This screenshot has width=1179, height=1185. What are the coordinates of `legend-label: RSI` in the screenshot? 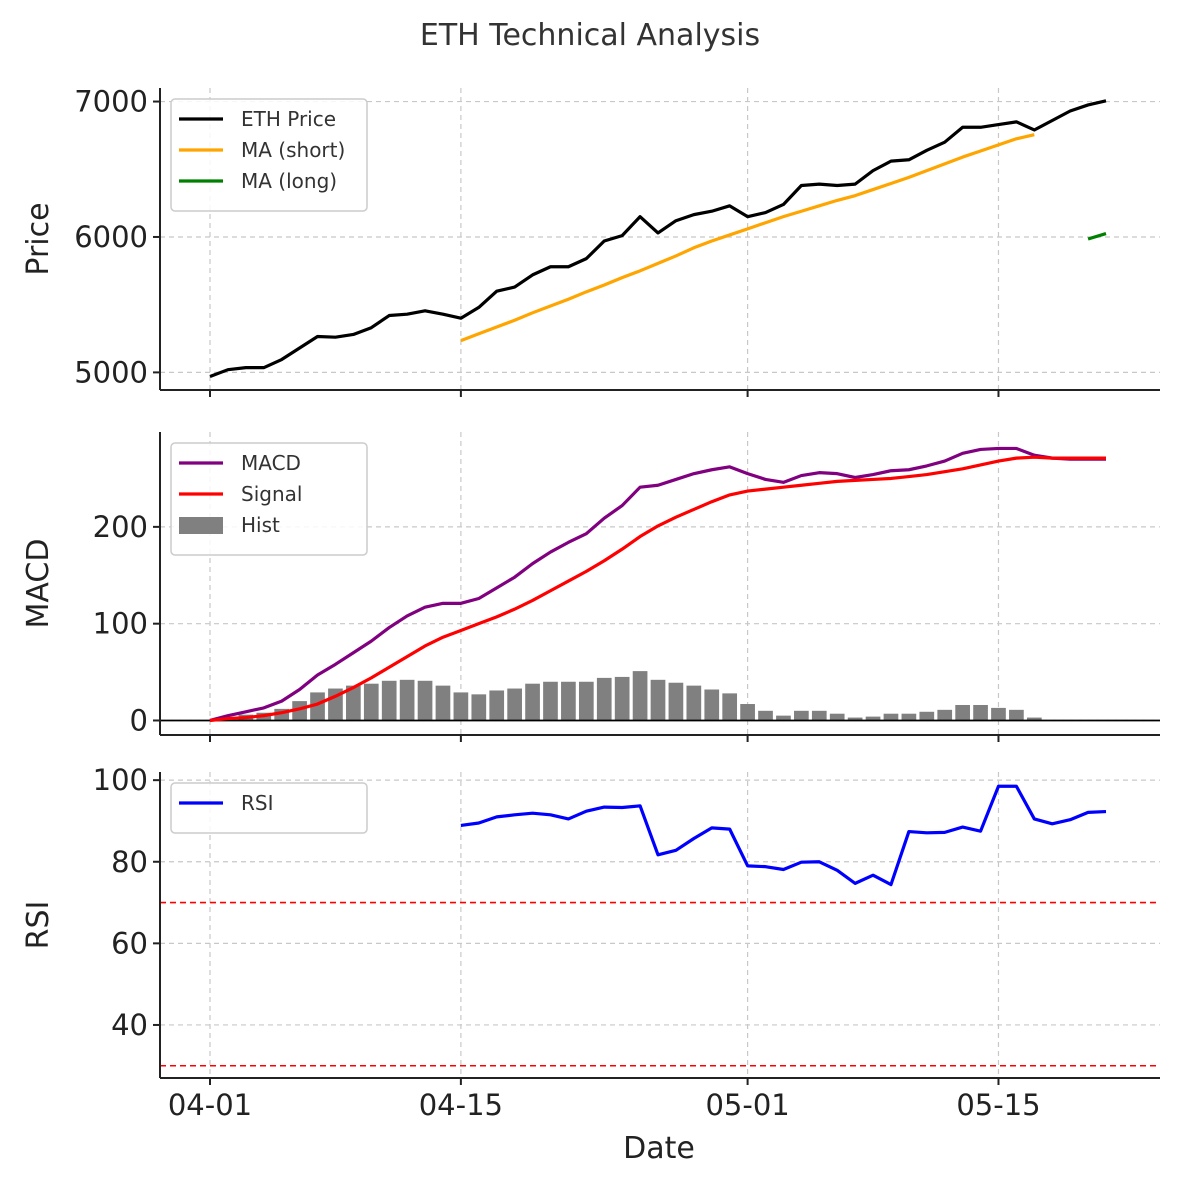 It's located at (257, 803).